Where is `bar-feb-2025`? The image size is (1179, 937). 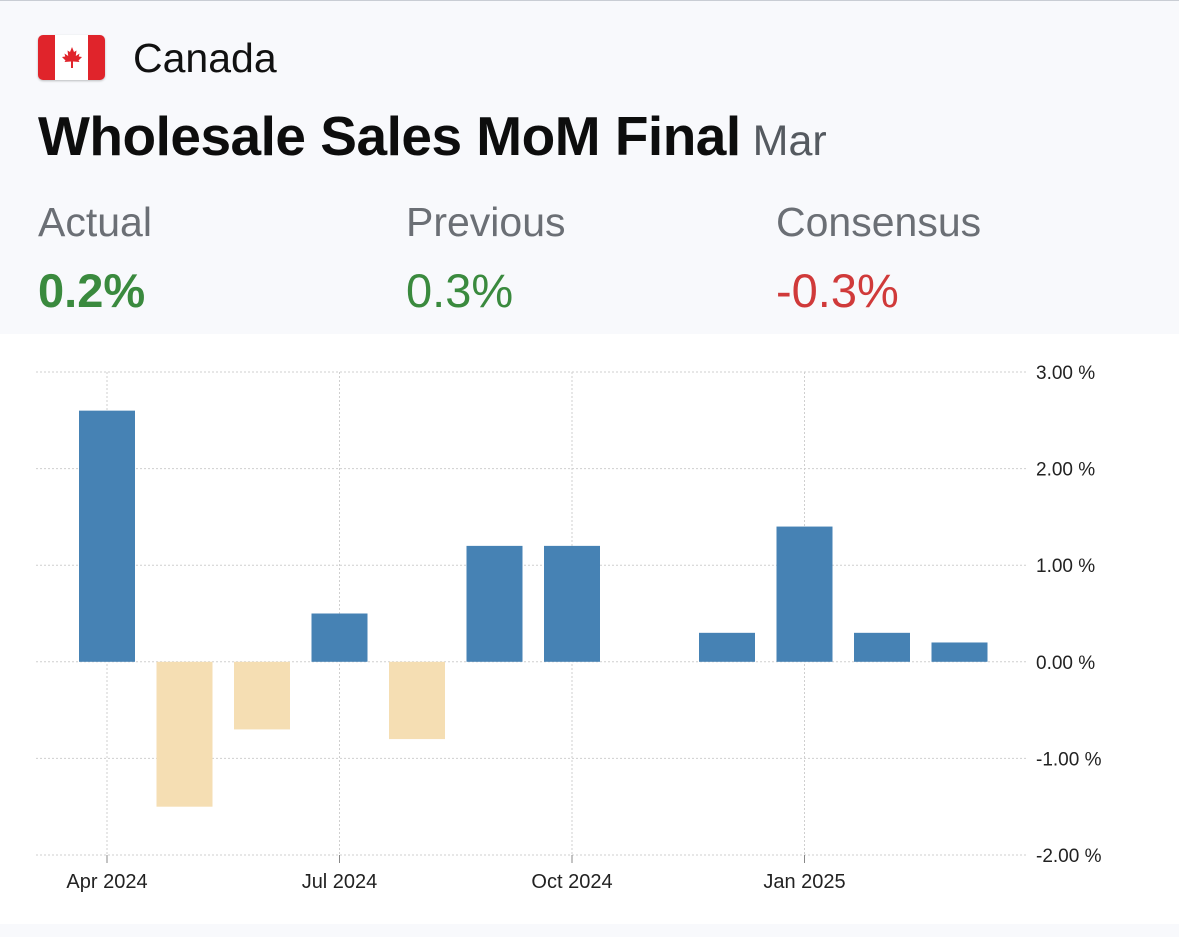
bar-feb-2025 is located at coordinates (882, 647).